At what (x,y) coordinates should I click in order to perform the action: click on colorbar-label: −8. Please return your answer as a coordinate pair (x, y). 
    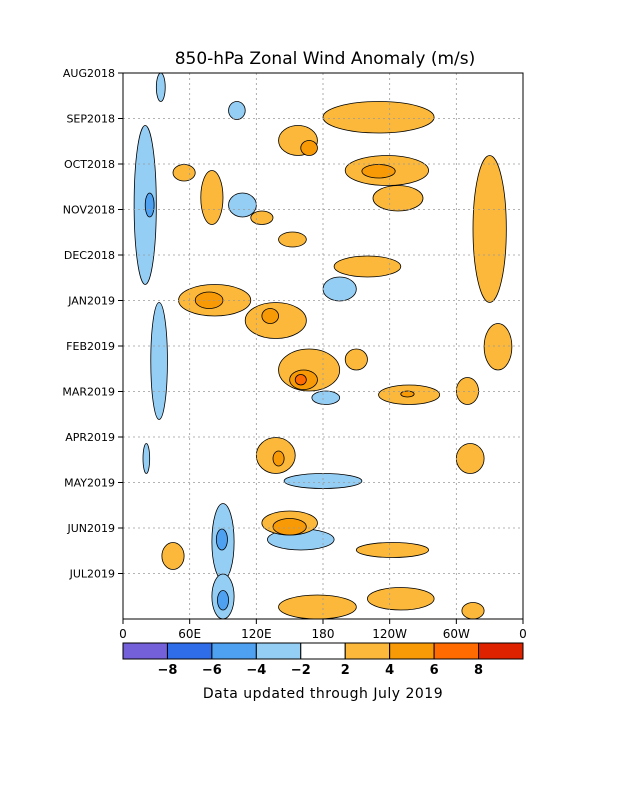
    Looking at the image, I should click on (167, 670).